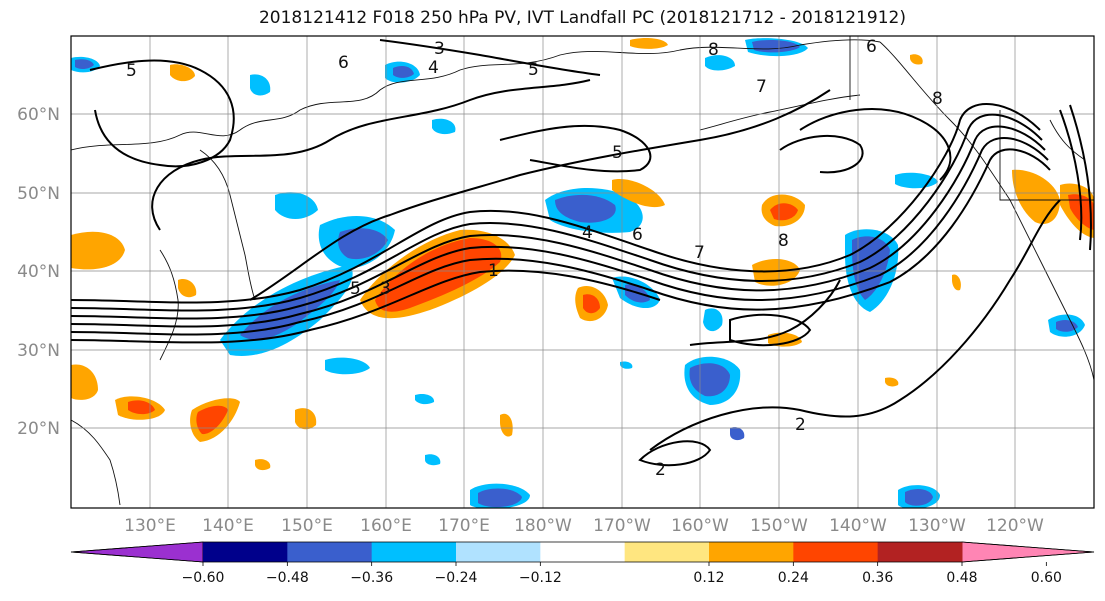 The width and height of the screenshot is (1105, 601). Describe the element at coordinates (386, 526) in the screenshot. I see `lon-label: 160°E` at that location.